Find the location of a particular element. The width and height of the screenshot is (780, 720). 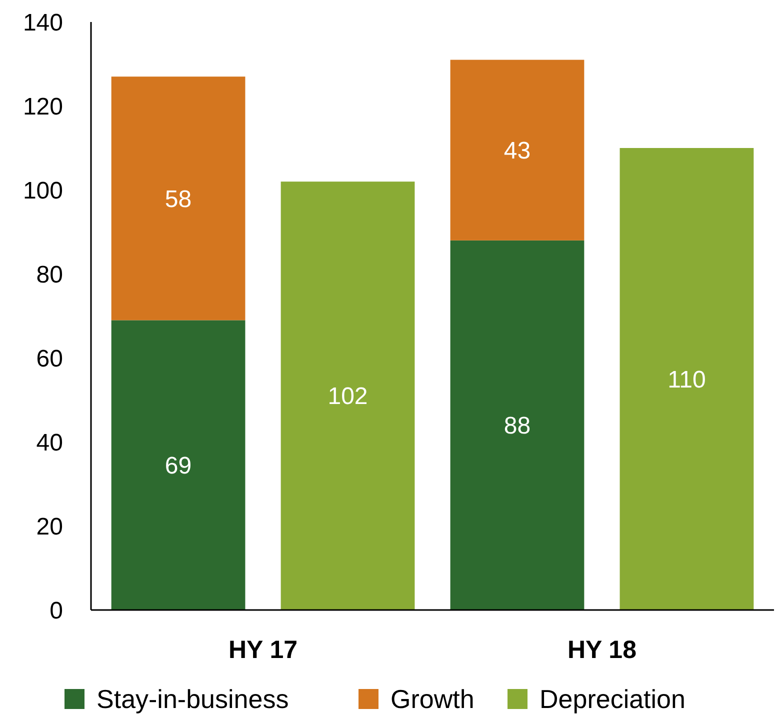

data-label: 43 is located at coordinates (517, 151).